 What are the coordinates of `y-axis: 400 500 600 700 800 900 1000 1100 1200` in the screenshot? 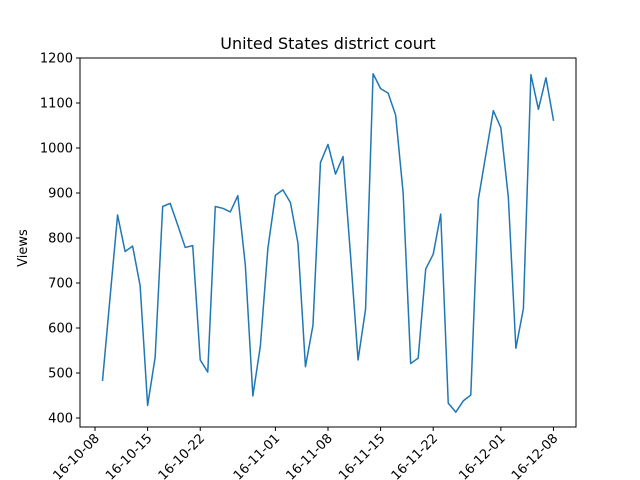 It's located at (60, 239).